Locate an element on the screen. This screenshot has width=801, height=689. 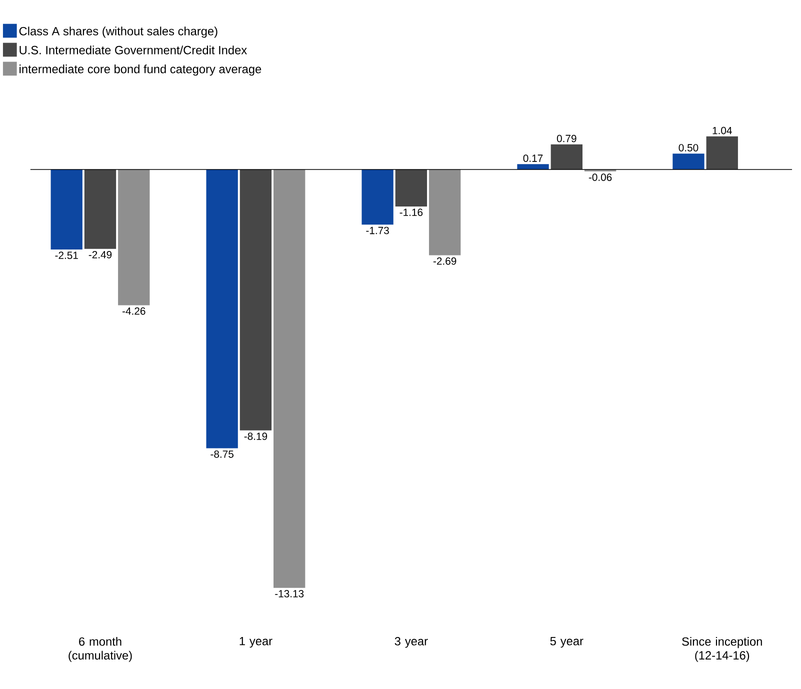
data-label: -8.75 is located at coordinates (222, 454).